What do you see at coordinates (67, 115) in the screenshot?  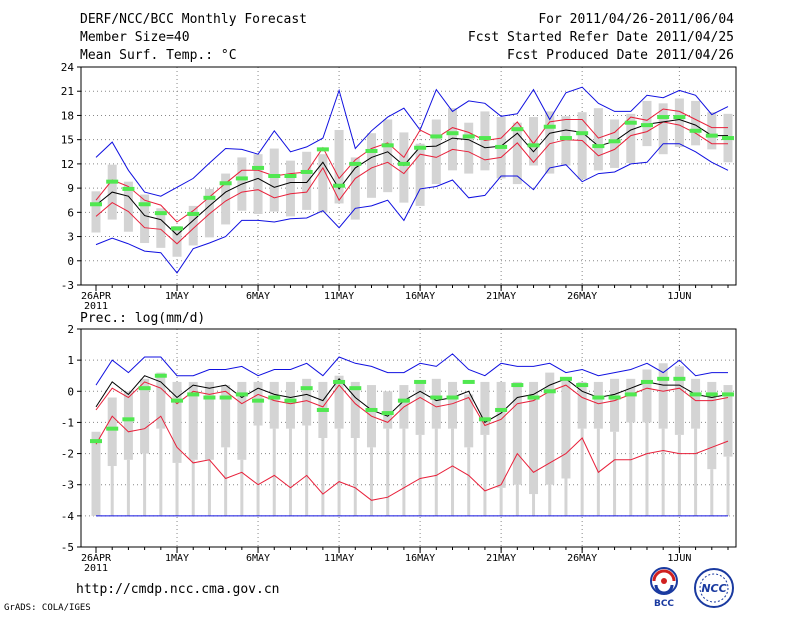 I see `temp-ytick-label-7: 18` at bounding box center [67, 115].